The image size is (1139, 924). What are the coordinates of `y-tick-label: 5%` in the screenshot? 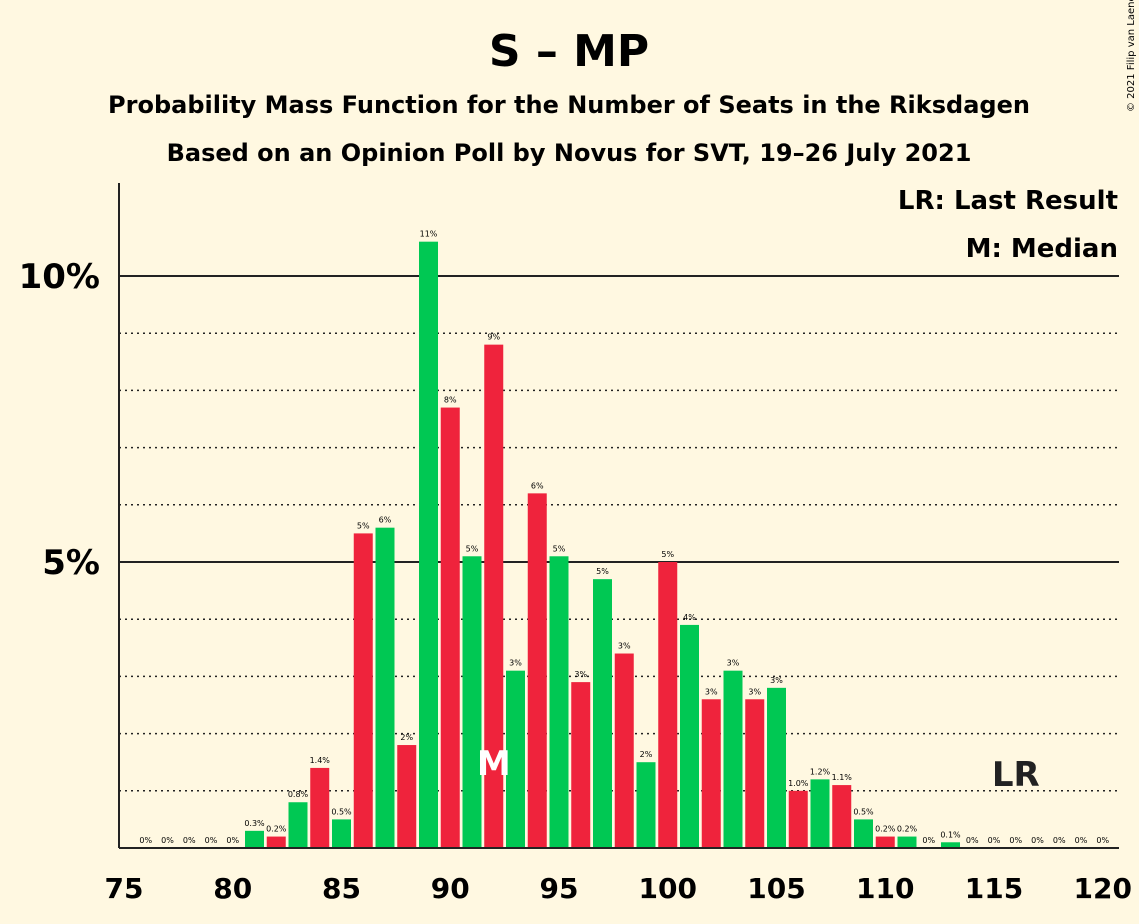 It's located at (71, 563).